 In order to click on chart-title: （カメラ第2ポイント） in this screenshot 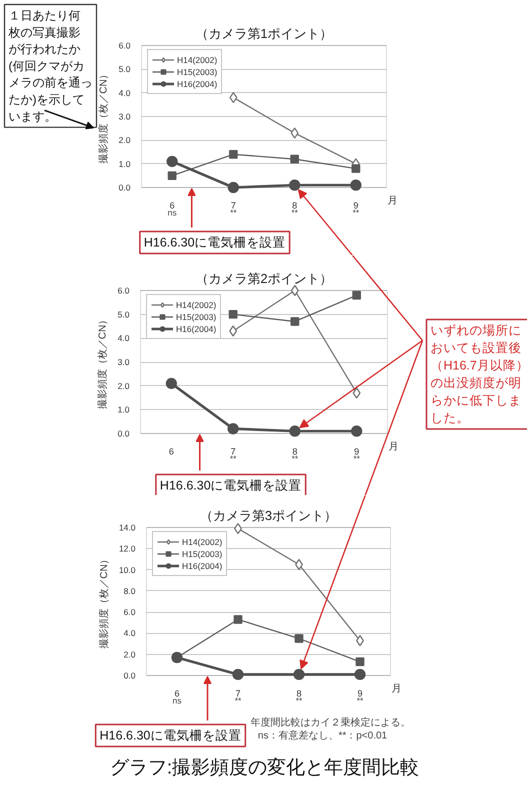, I will do `click(264, 278)`.